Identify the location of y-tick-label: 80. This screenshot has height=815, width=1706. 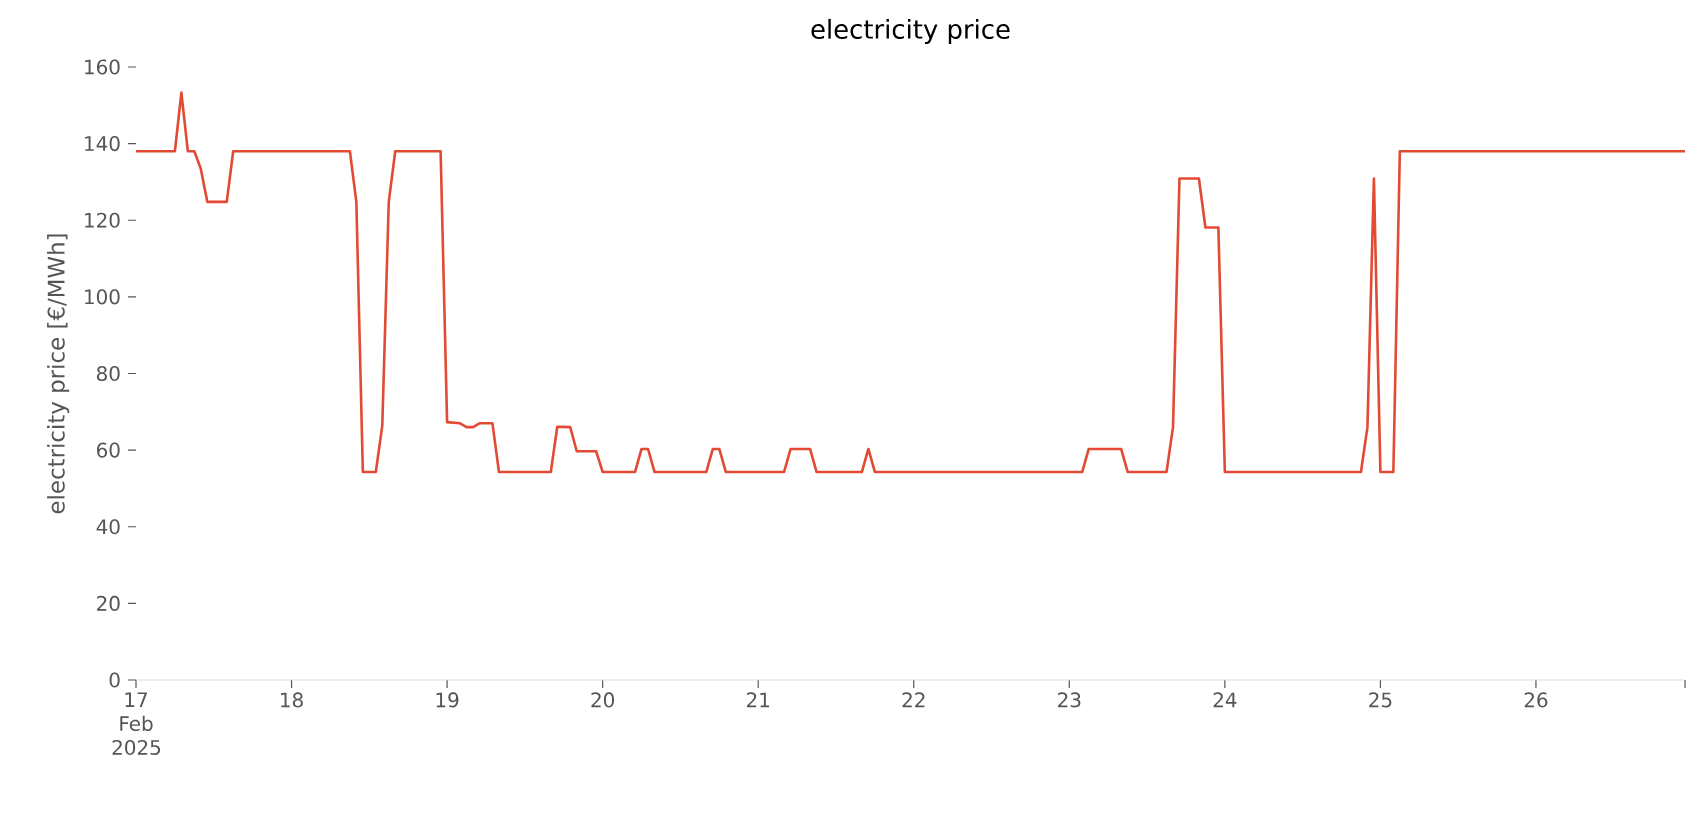
(108, 373).